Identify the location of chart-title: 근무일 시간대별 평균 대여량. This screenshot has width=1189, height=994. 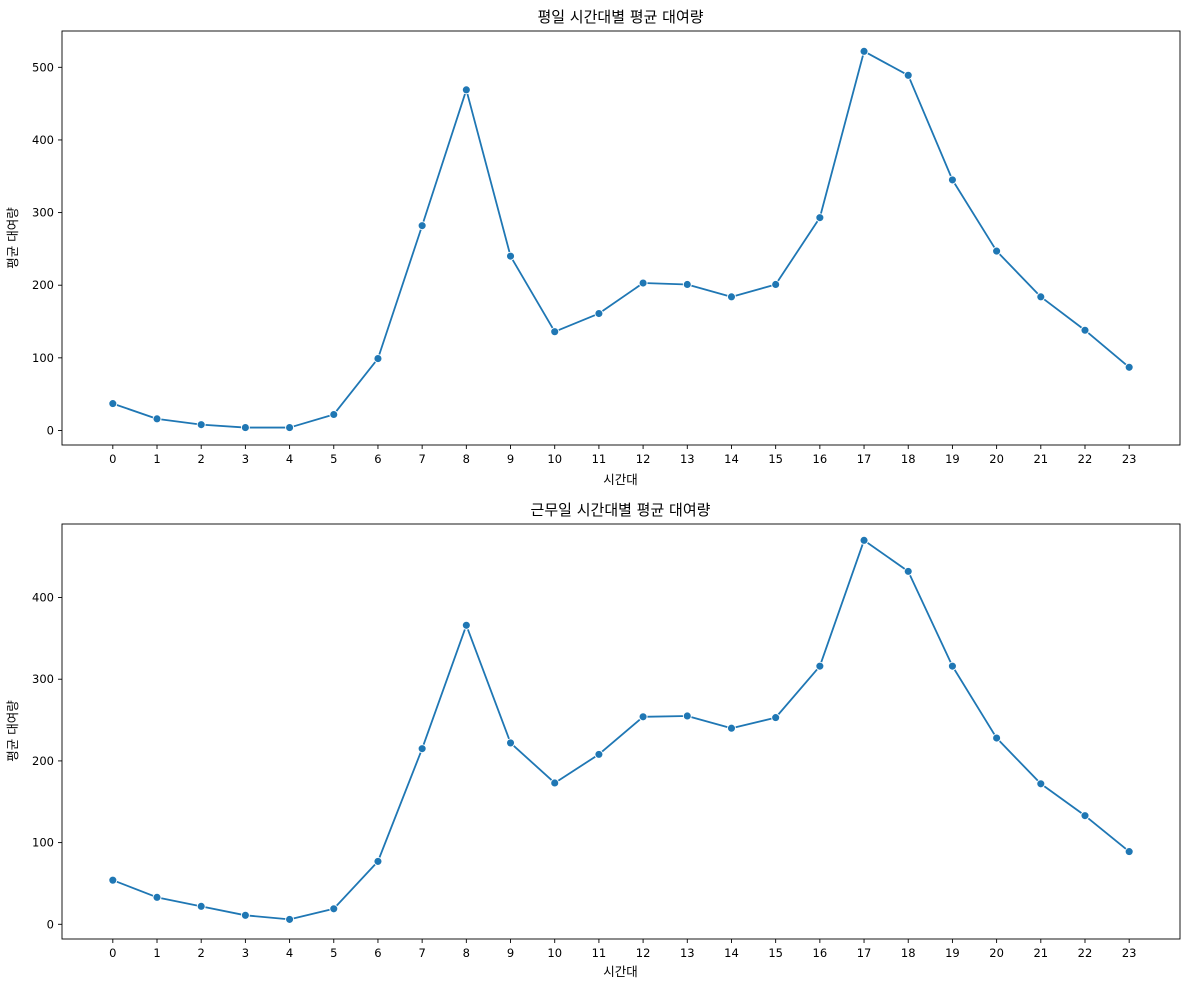
(621, 510).